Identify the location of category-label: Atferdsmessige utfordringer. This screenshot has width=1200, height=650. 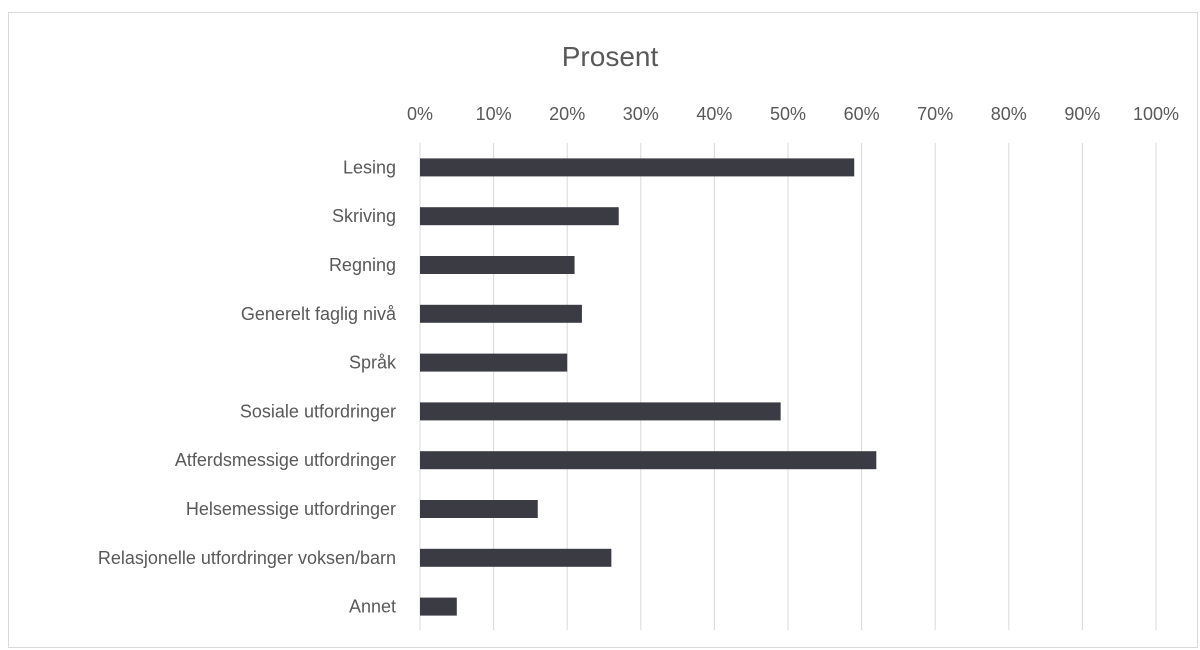
(285, 460).